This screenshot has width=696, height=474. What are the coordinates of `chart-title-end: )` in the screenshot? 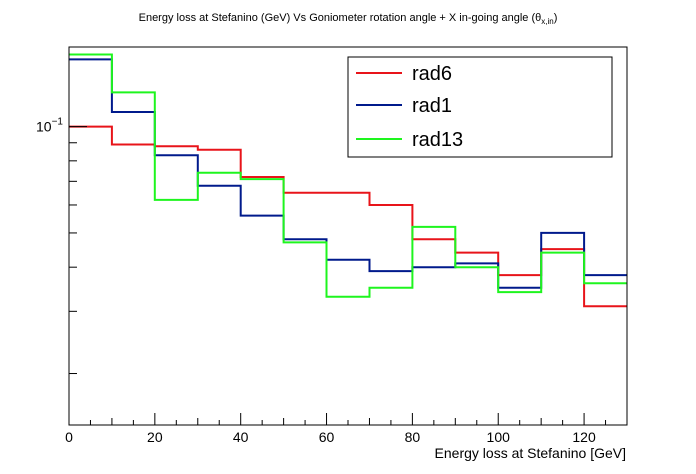 It's located at (556, 18).